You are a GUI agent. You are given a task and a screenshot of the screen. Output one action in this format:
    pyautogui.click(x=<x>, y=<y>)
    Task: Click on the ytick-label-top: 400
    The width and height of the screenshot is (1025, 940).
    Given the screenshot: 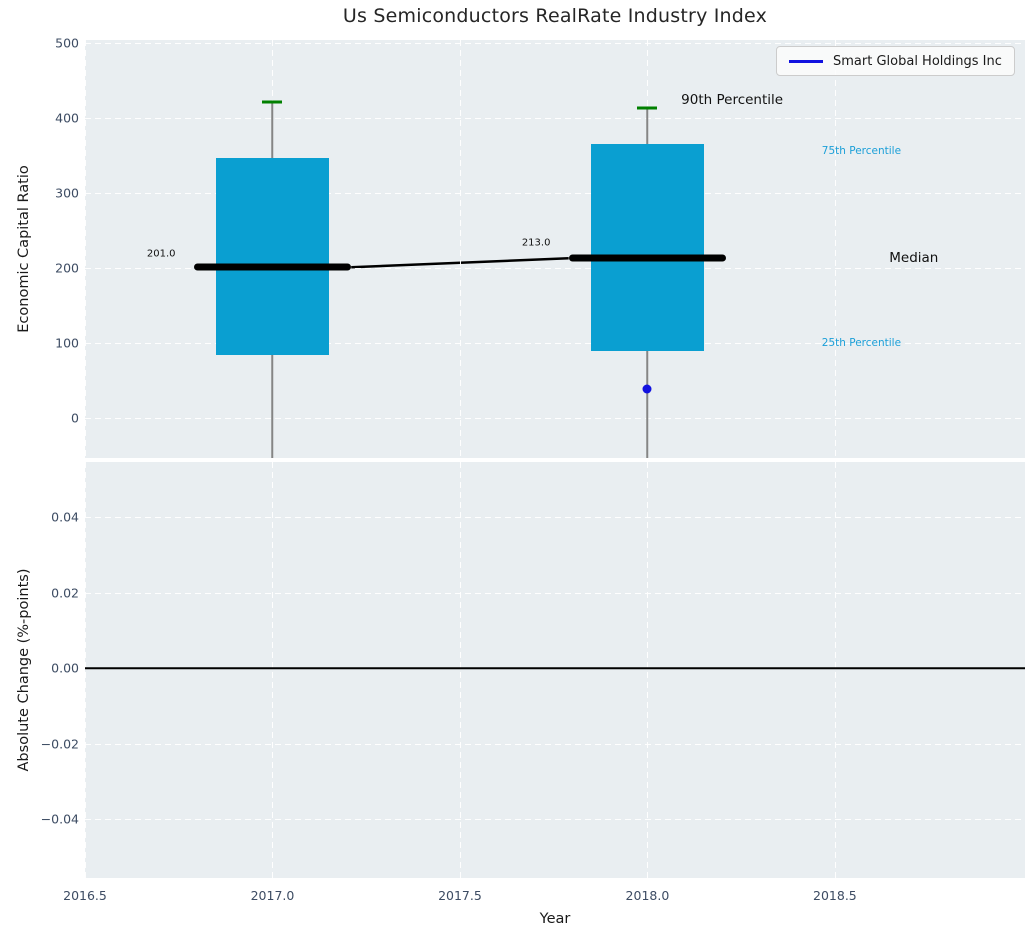 What is the action you would take?
    pyautogui.click(x=67, y=118)
    